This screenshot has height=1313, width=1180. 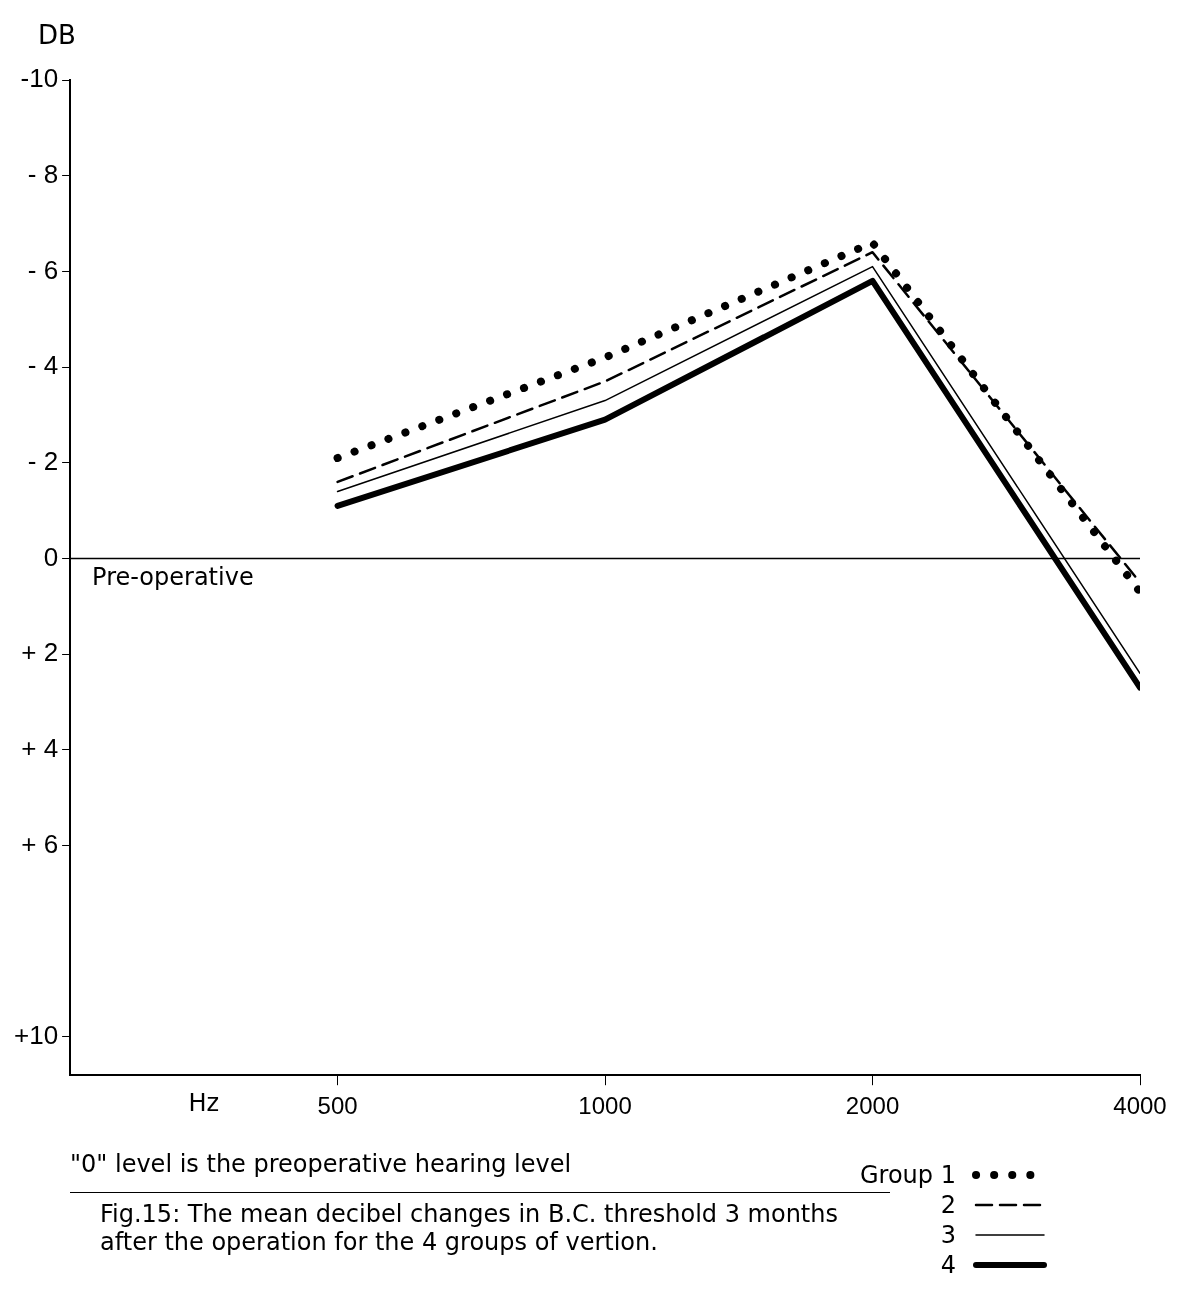 What do you see at coordinates (39, 78) in the screenshot?
I see `y-tick-label: -10` at bounding box center [39, 78].